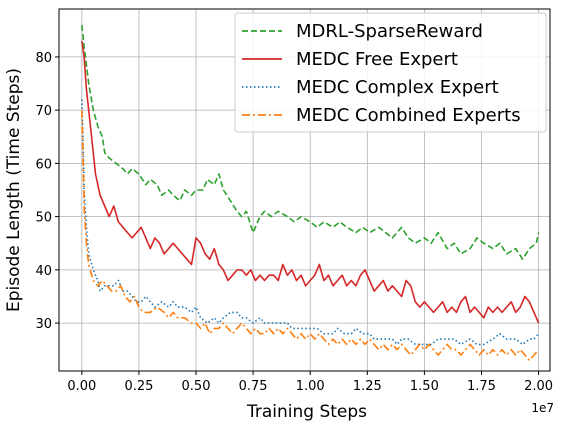  Describe the element at coordinates (397, 87) in the screenshot. I see `legend-label-3: MEDC Complex Expert` at that location.